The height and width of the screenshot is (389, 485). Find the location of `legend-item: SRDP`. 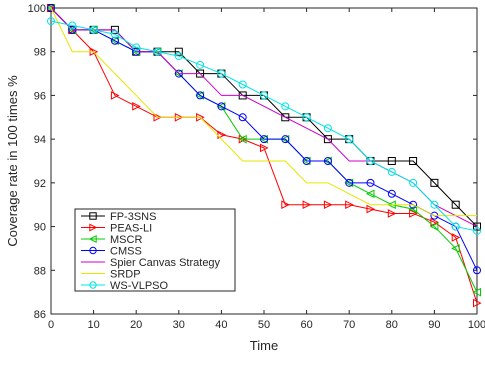

legend-item: SRDP is located at coordinates (111, 275).